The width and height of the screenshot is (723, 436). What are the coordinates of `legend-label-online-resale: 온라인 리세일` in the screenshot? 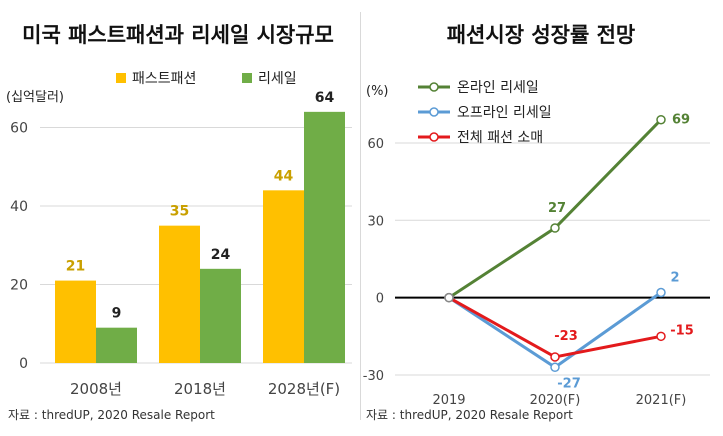 It's located at (498, 88).